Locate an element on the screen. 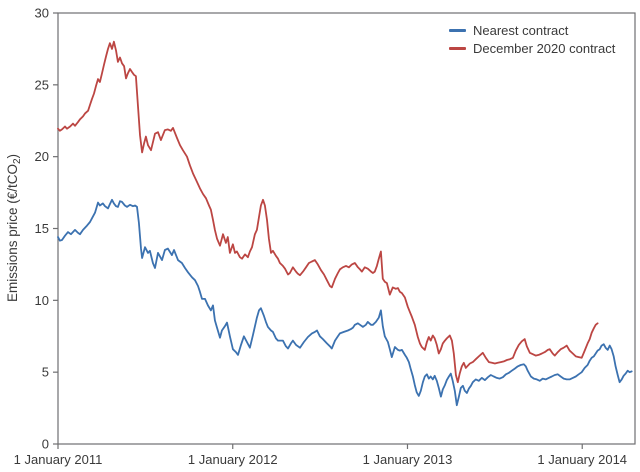 The width and height of the screenshot is (640, 472). x-tick-label: 1 January 2014 is located at coordinates (582, 459).